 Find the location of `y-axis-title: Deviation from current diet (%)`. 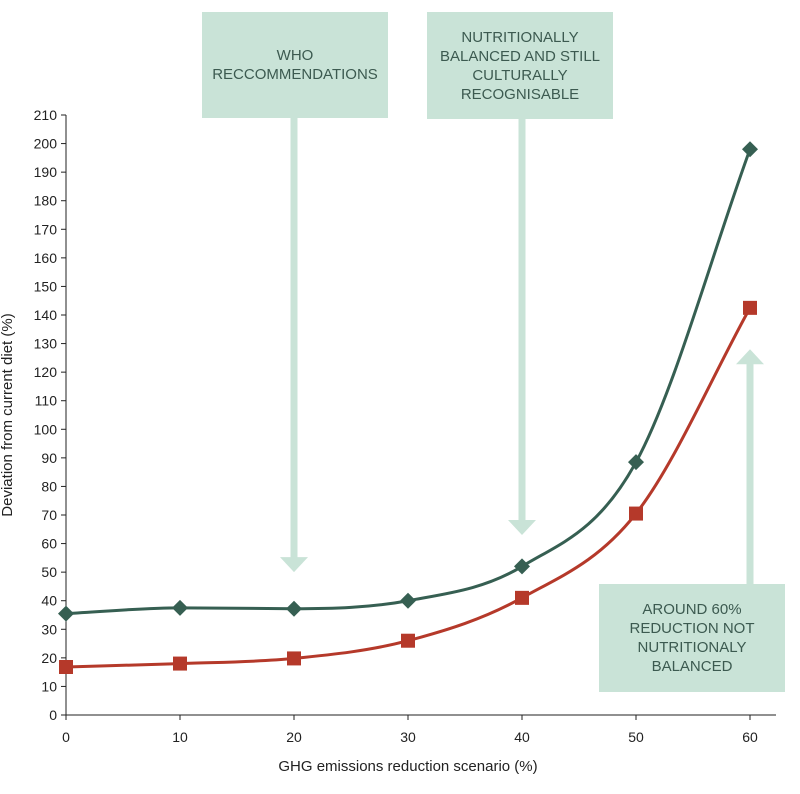

y-axis-title: Deviation from current diet (%) is located at coordinates (8, 414).